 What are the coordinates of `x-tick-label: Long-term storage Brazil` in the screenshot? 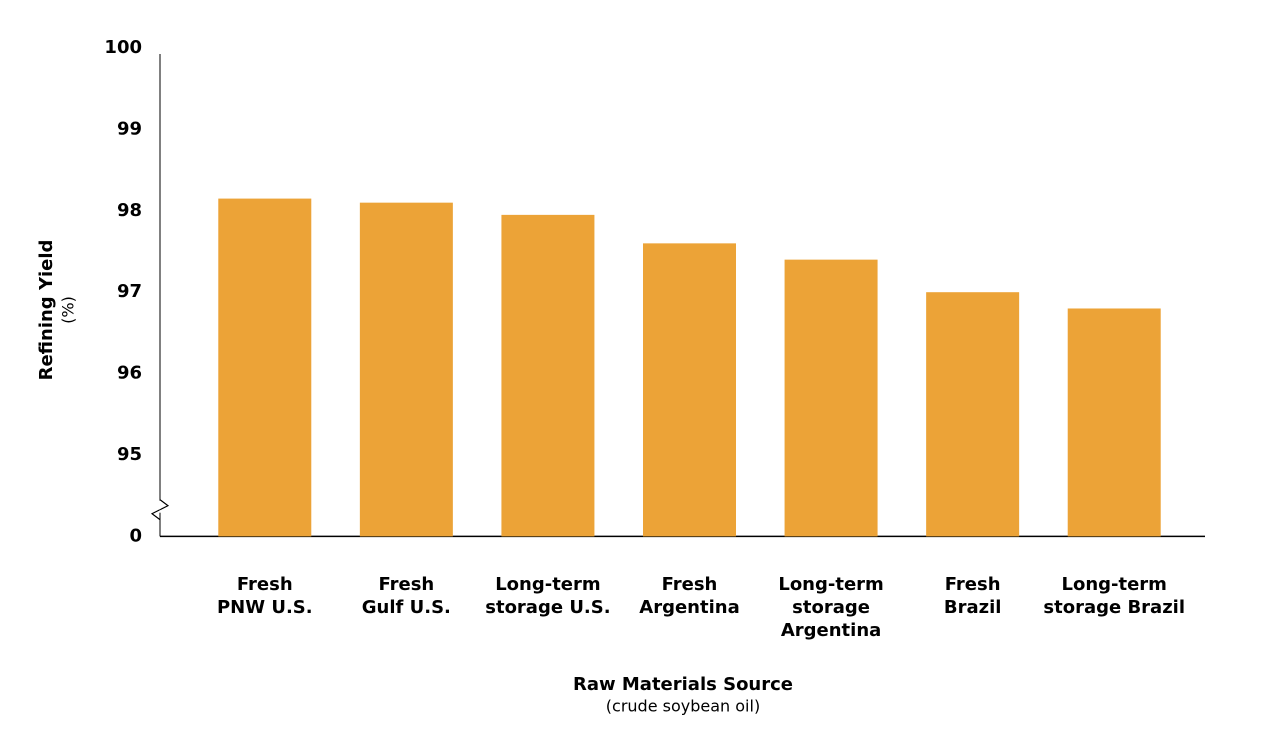 It's located at (1114, 596).